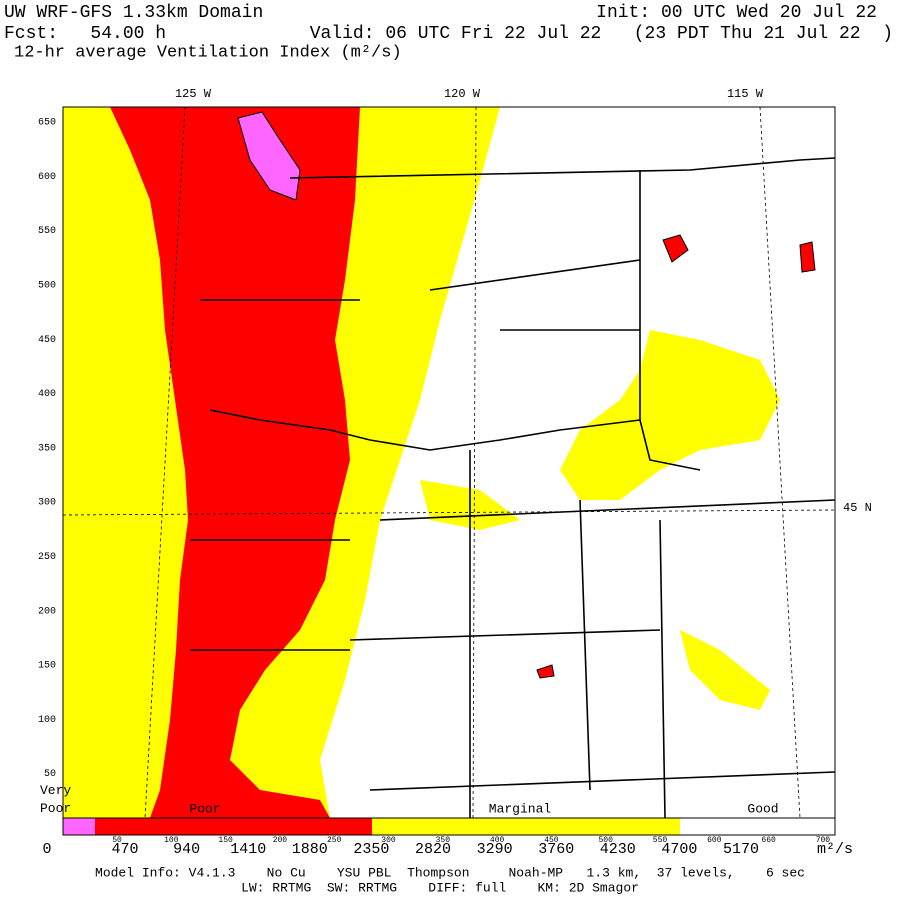 Image resolution: width=900 pixels, height=900 pixels. I want to click on y-grid-label: 550, so click(47, 231).